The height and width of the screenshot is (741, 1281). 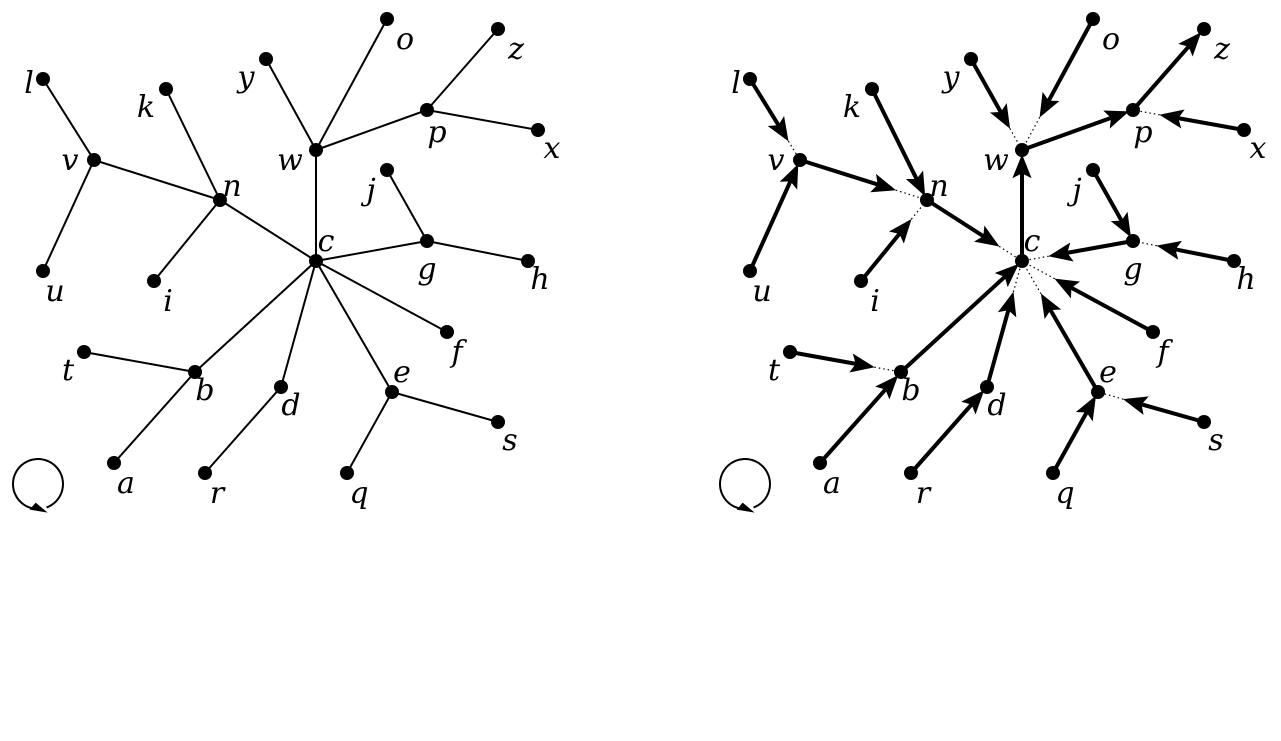 What do you see at coordinates (462, 69) in the screenshot?
I see `left-edge-z-p` at bounding box center [462, 69].